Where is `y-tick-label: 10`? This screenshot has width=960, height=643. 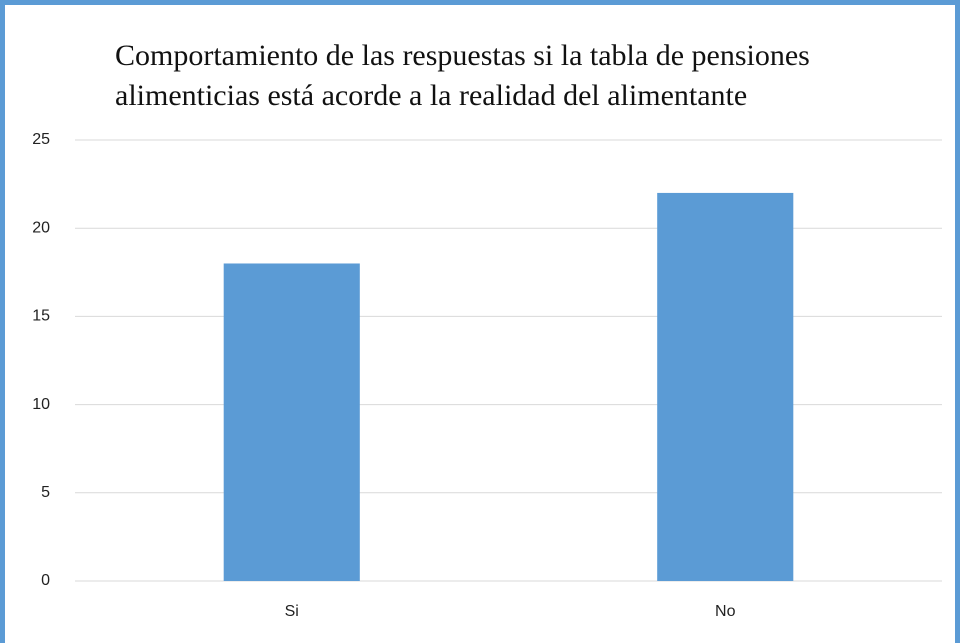 y-tick-label: 10 is located at coordinates (41, 404).